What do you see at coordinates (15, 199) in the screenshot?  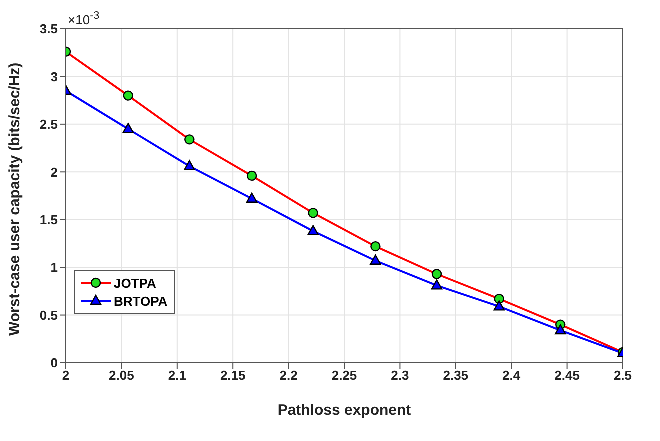 I see `y-axis-title: Worst-case user capacity (bits/sec/Hz)` at bounding box center [15, 199].